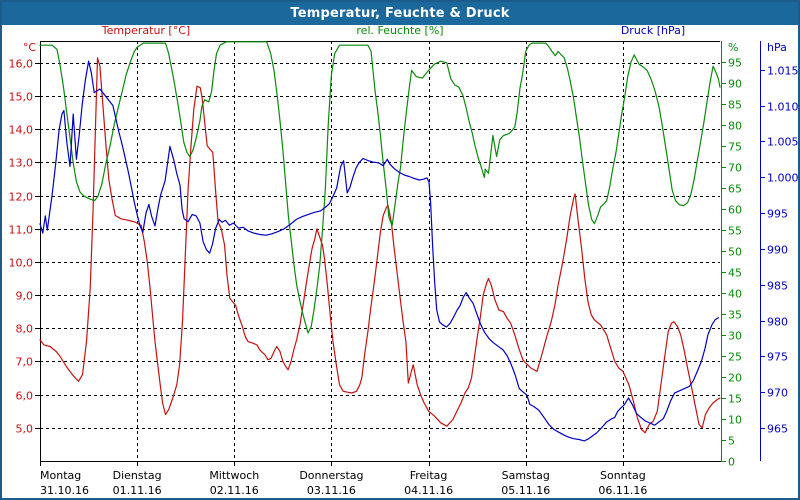 The height and width of the screenshot is (500, 800). I want to click on humidity-tick-label: 75, so click(735, 147).